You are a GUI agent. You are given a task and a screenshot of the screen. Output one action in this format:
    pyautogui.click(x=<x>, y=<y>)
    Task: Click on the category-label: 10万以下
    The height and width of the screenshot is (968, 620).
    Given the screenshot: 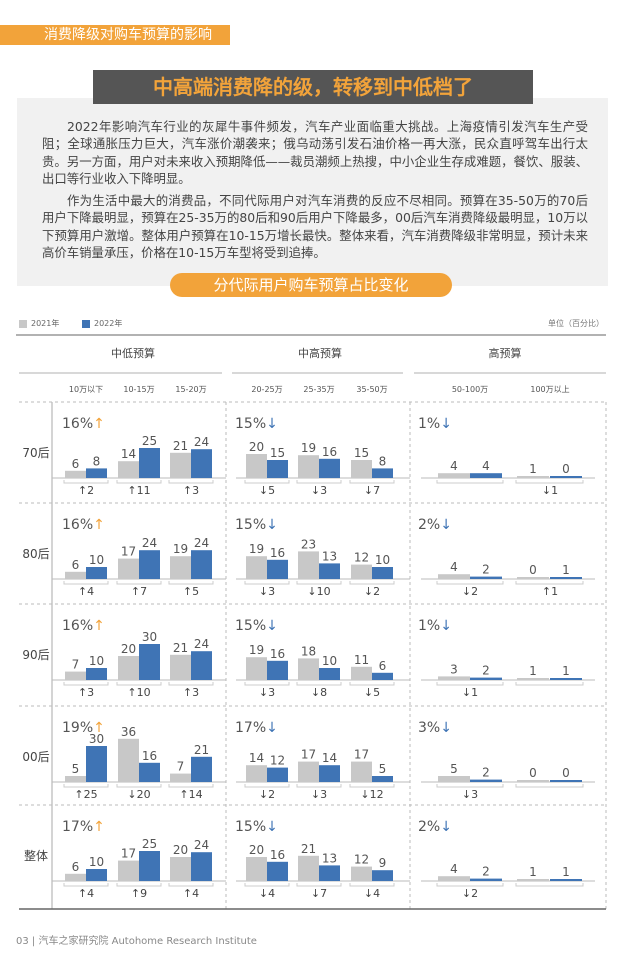 What is the action you would take?
    pyautogui.click(x=86, y=389)
    